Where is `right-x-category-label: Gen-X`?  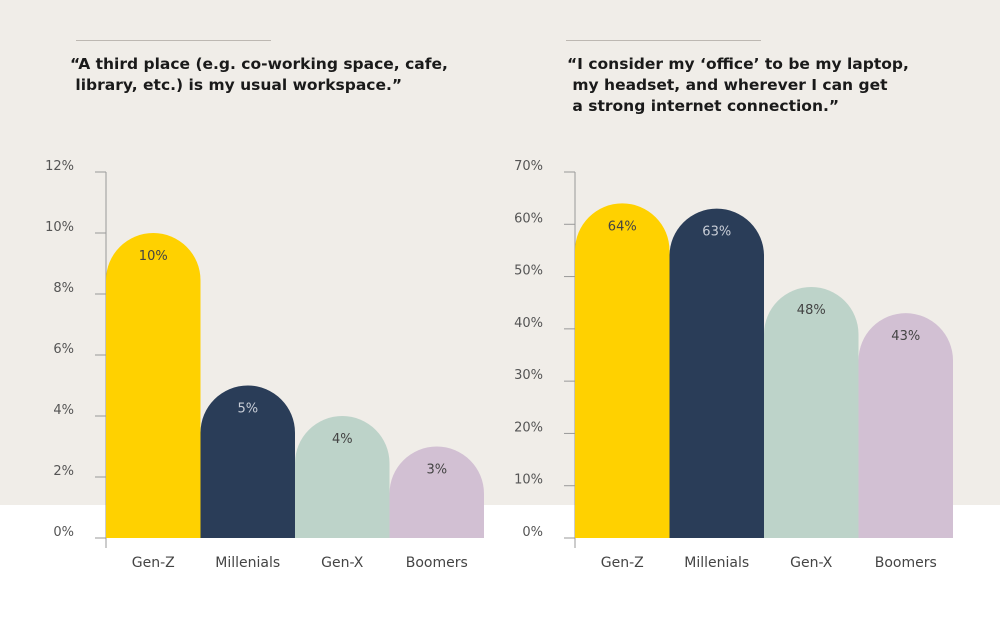
right-x-category-label: Gen-X is located at coordinates (811, 563).